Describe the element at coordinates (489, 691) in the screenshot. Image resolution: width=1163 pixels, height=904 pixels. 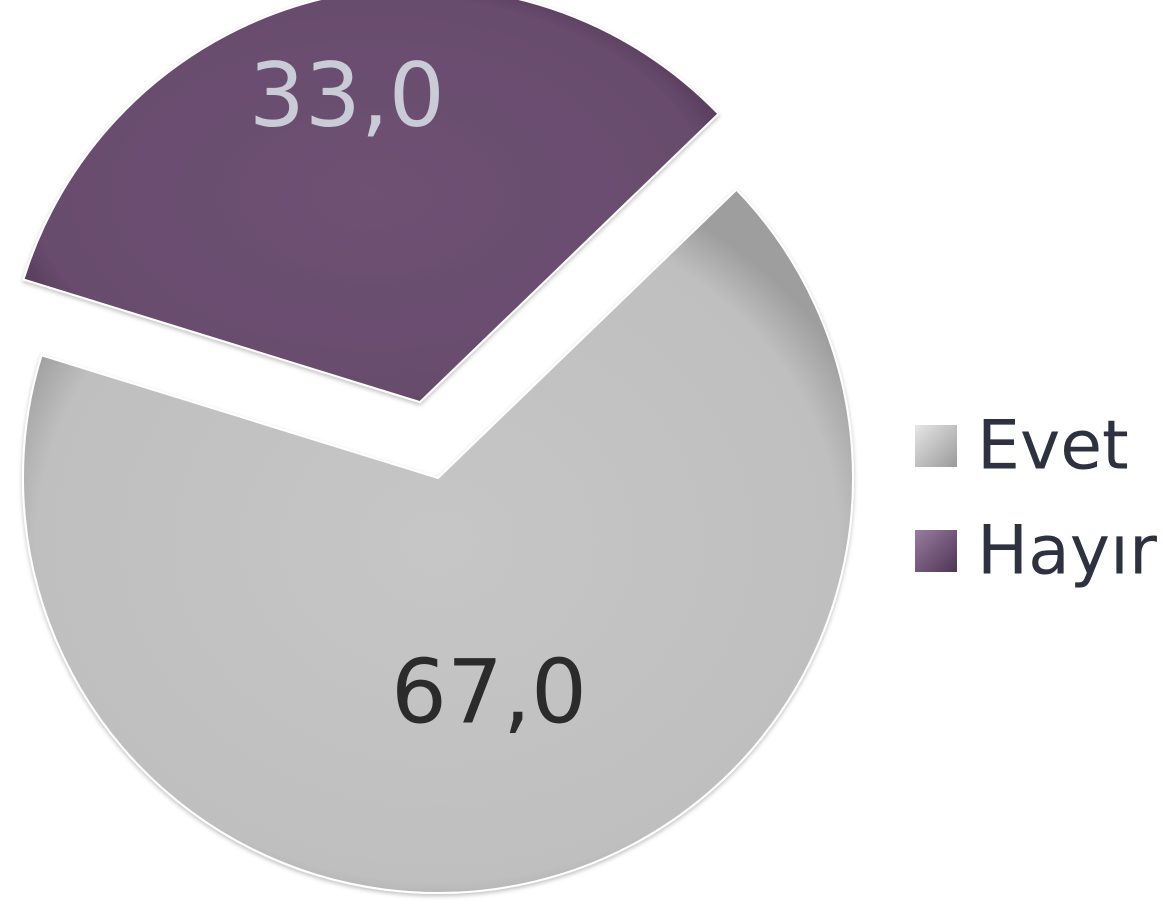
I see `data-label-evet: 67,0` at that location.